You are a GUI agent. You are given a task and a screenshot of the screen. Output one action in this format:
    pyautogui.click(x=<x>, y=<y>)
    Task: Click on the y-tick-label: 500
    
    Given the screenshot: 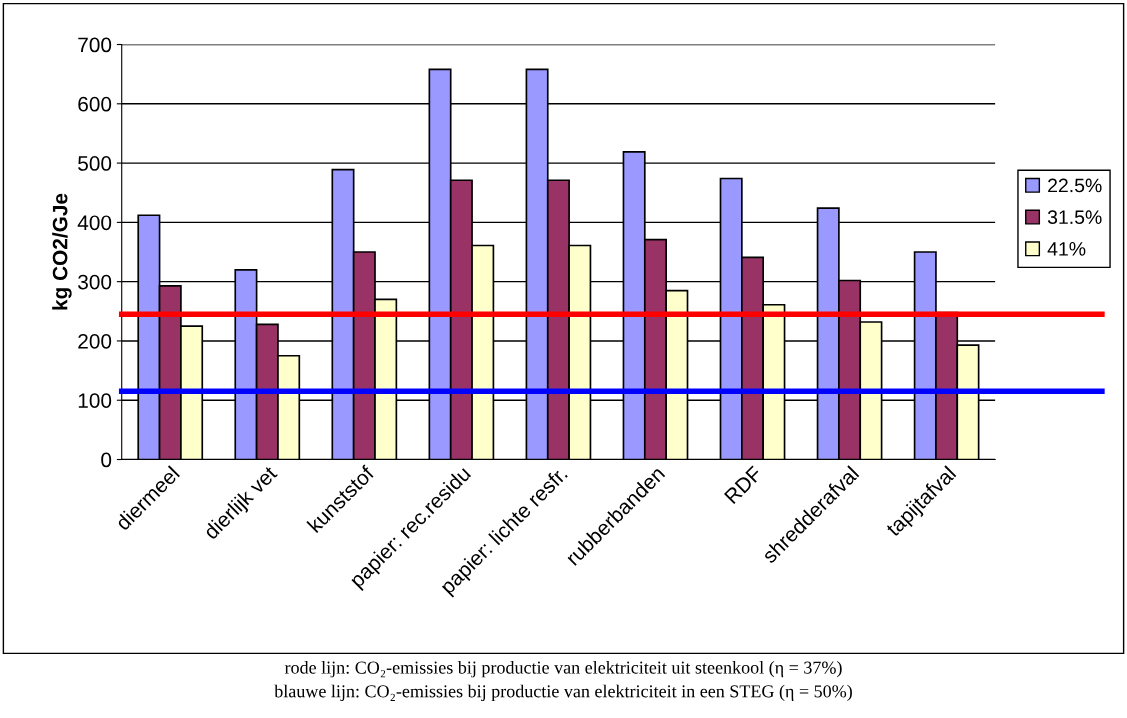 What is the action you would take?
    pyautogui.click(x=95, y=163)
    